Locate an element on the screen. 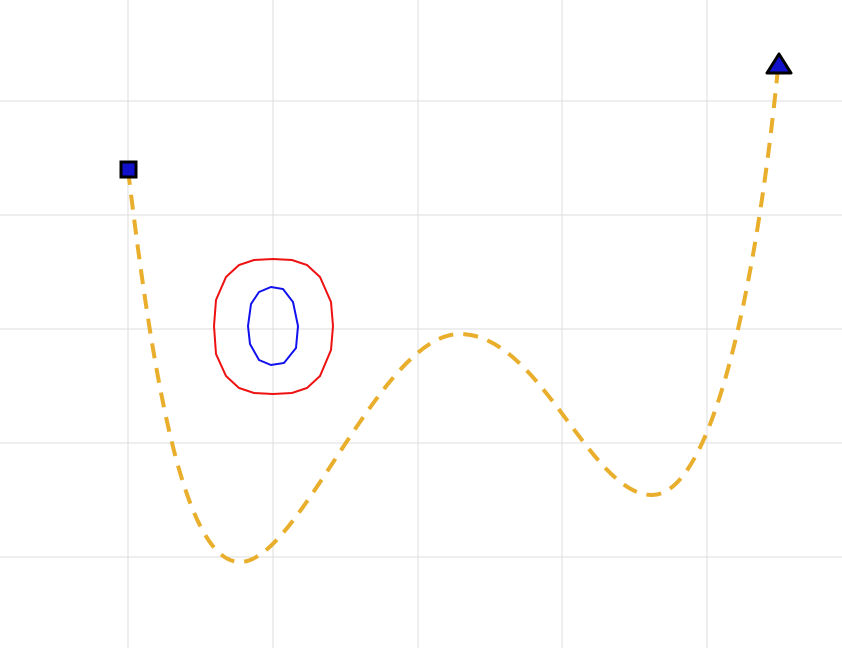 This screenshot has width=842, height=648. start-marker is located at coordinates (128, 169).